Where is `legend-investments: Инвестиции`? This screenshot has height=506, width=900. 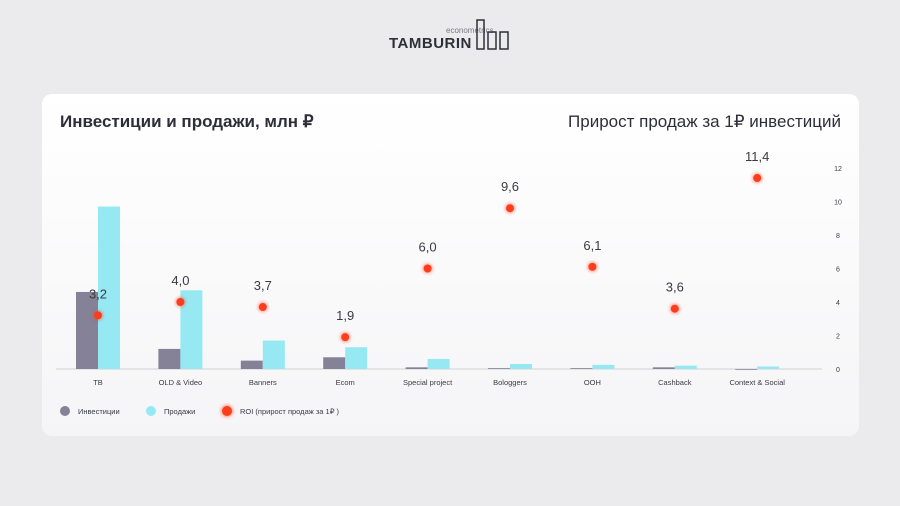
legend-investments: Инвестиции is located at coordinates (90, 411).